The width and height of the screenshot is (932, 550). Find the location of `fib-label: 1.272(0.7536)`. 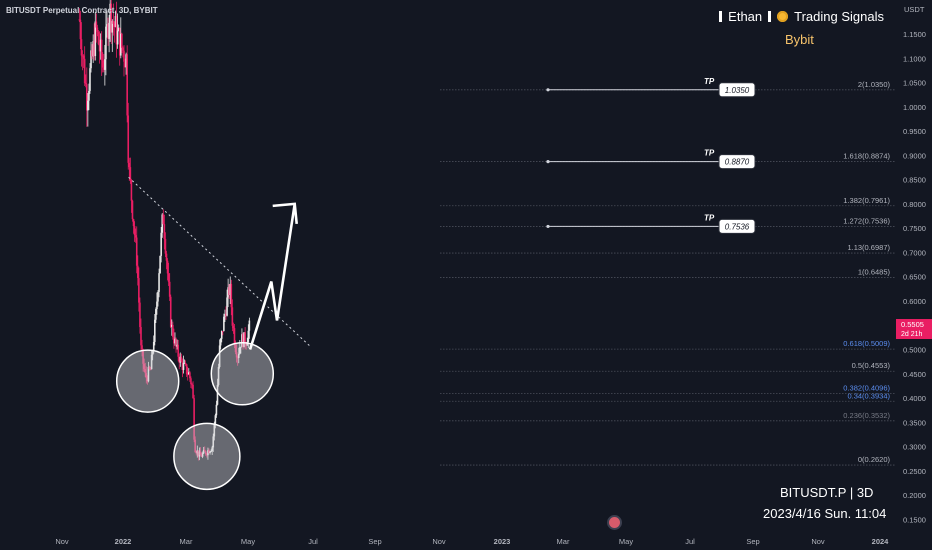

fib-label: 1.272(0.7536) is located at coordinates (866, 220).